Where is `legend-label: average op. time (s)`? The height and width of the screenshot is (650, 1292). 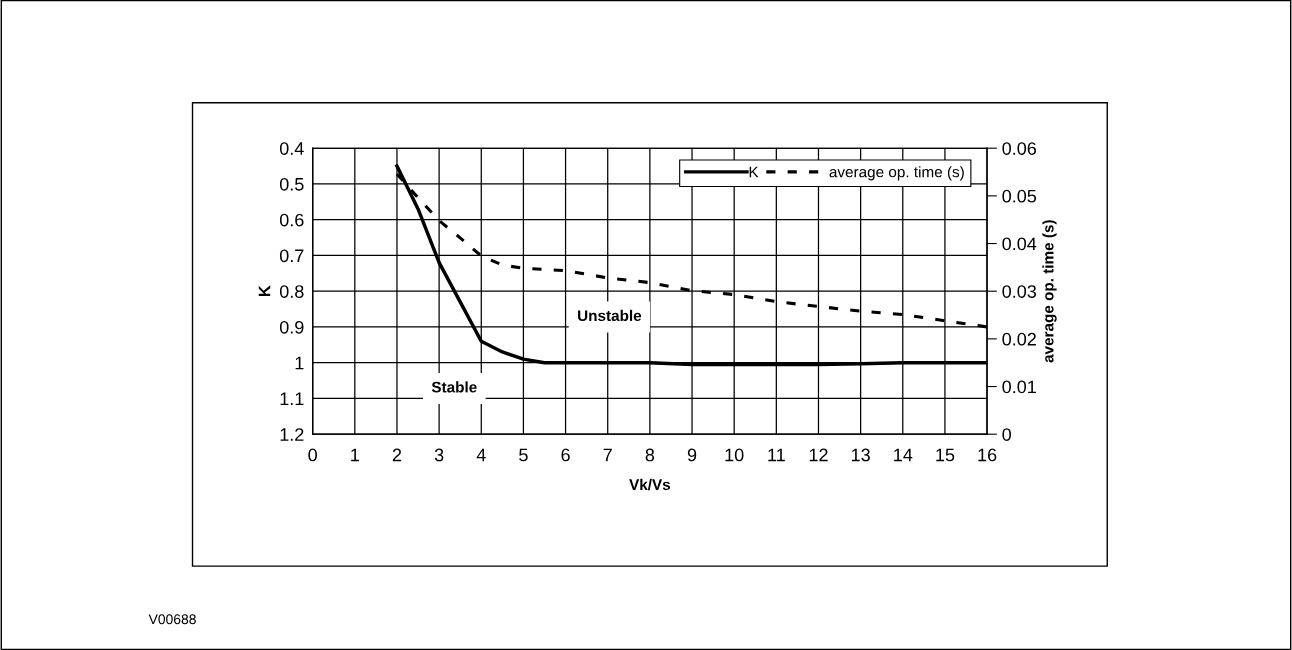 legend-label: average op. time (s) is located at coordinates (896, 173).